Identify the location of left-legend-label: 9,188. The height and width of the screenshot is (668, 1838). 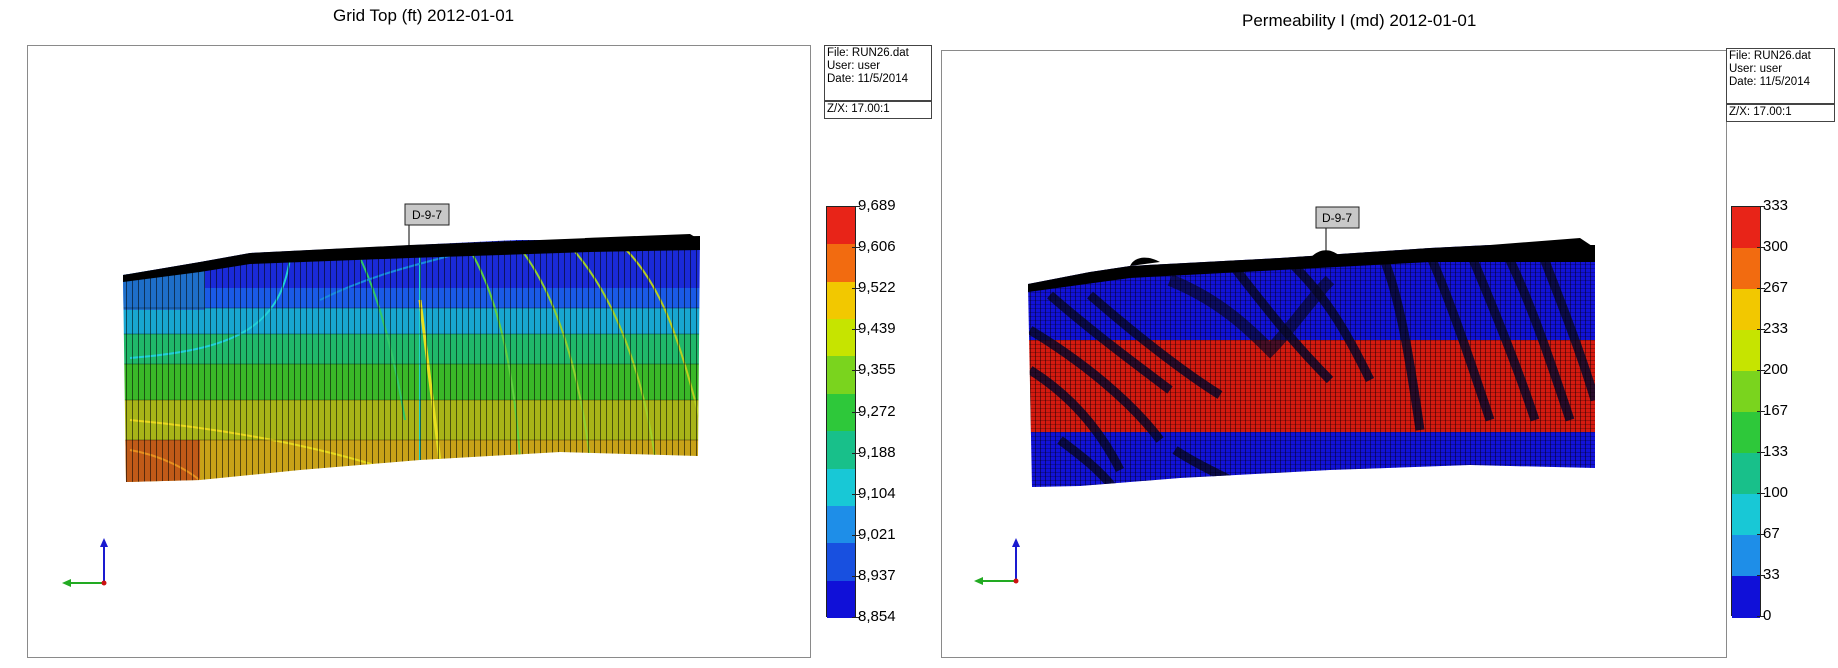
(877, 452).